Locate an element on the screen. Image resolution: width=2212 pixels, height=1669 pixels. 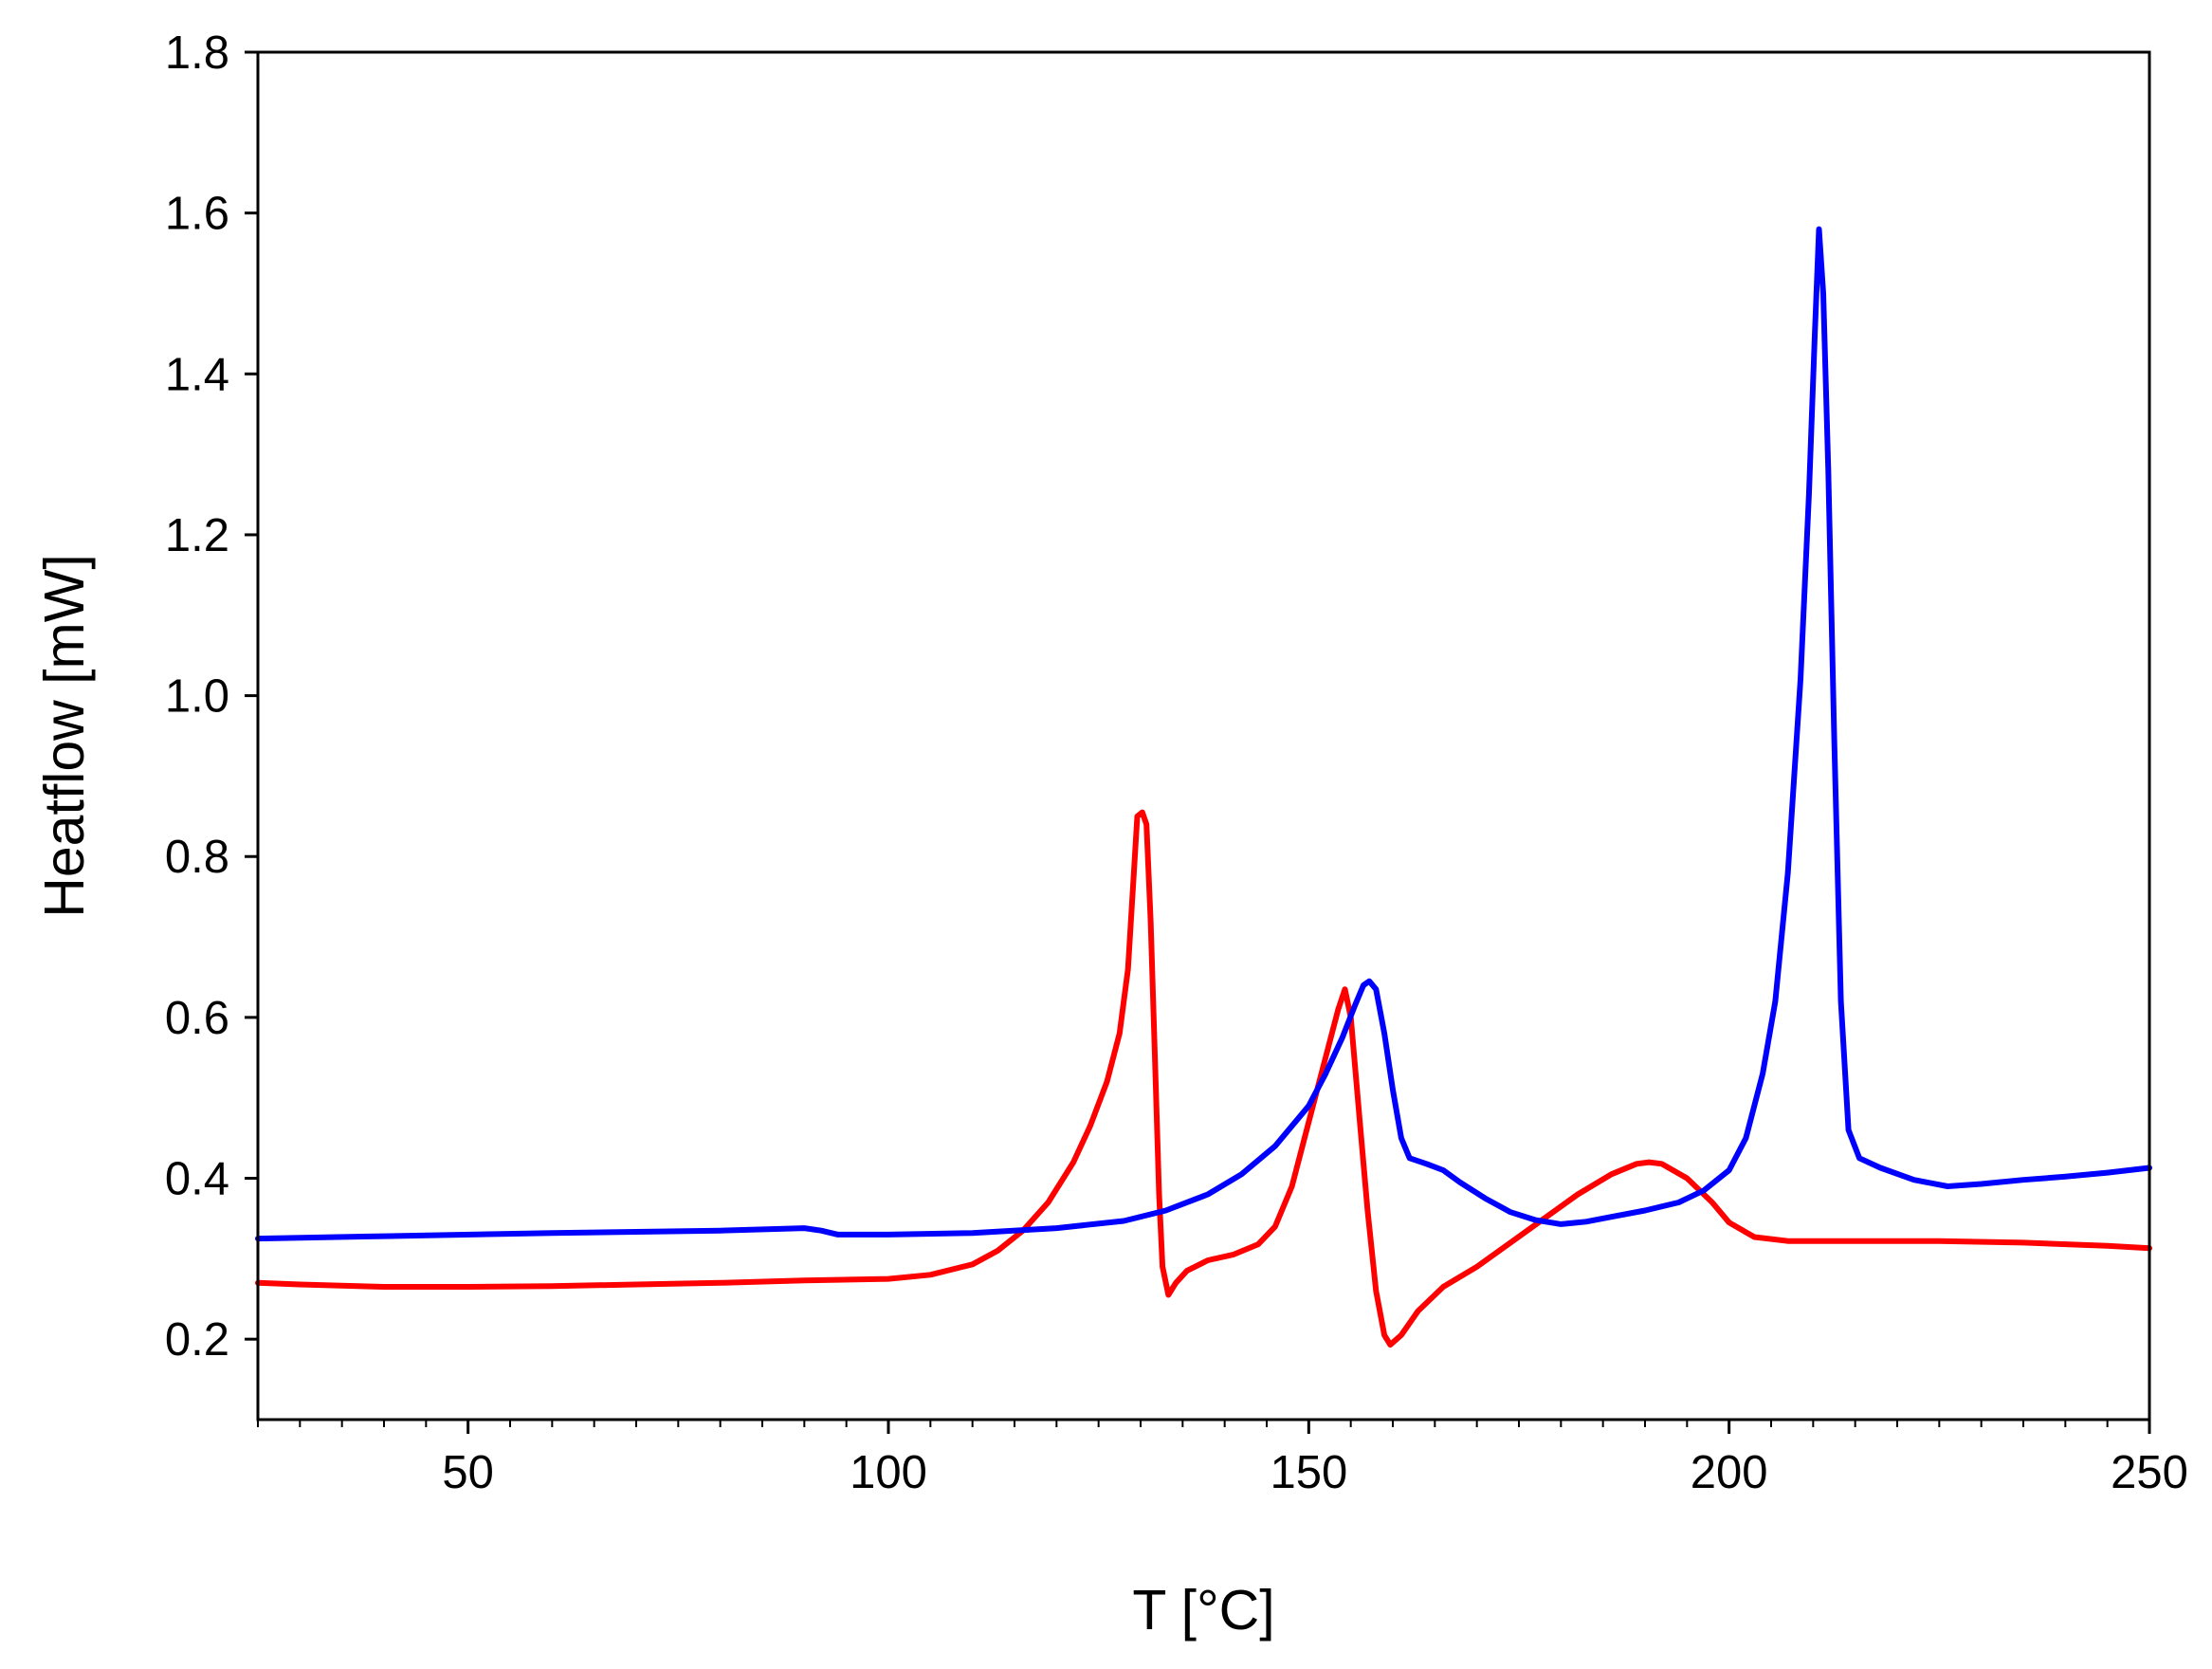
x-tick-label: 200 is located at coordinates (1729, 1472).